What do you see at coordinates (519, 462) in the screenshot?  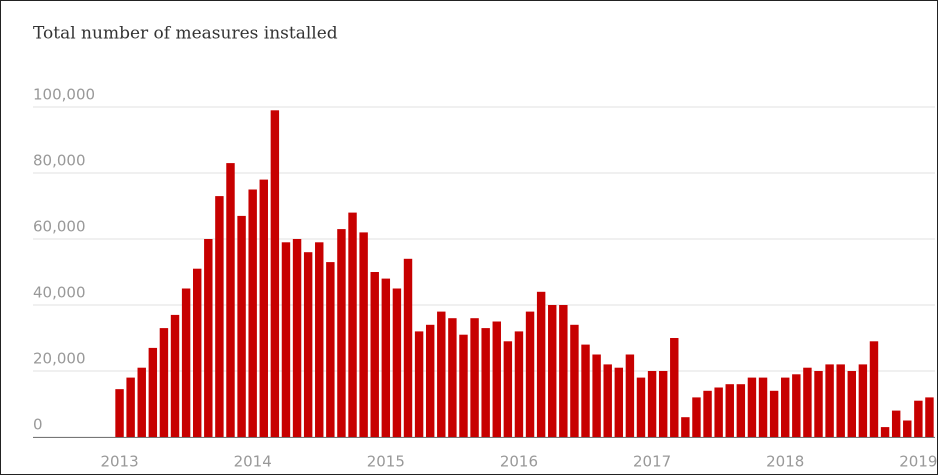 I see `x-tick-label: 2016` at bounding box center [519, 462].